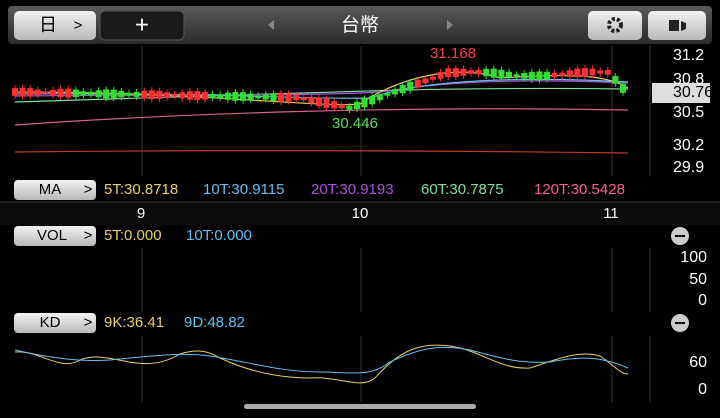 The height and width of the screenshot is (418, 720). What do you see at coordinates (688, 145) in the screenshot?
I see `price-label: 30.2` at bounding box center [688, 145].